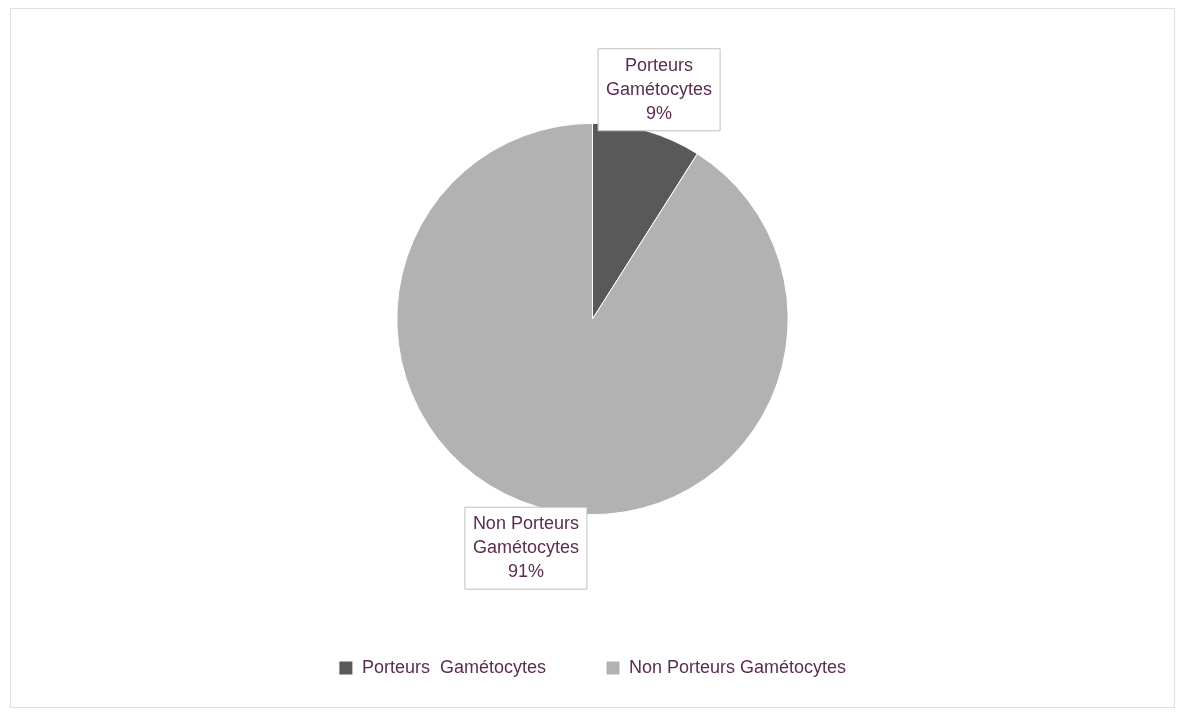 This screenshot has height=713, width=1187. I want to click on data-label: 91%, so click(525, 571).